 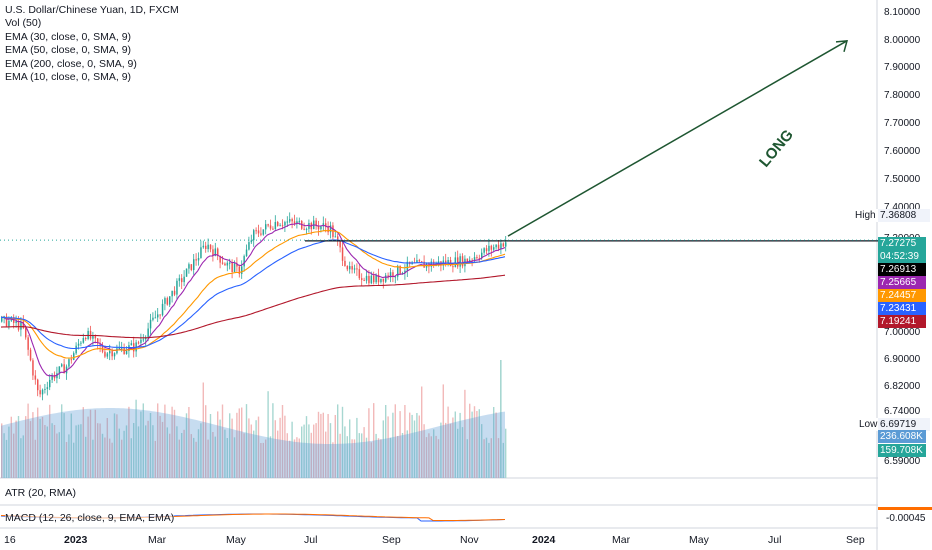 What do you see at coordinates (621, 540) in the screenshot?
I see `time-axis-label: Mar` at bounding box center [621, 540].